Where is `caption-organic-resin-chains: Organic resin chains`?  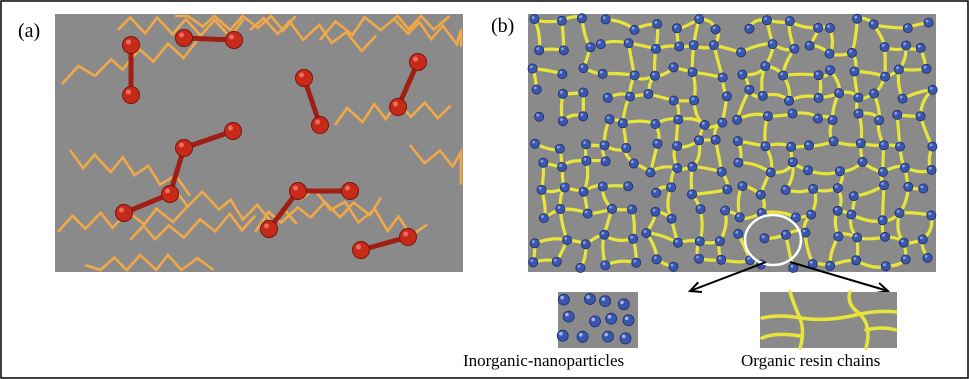
caption-organic-resin-chains: Organic resin chains is located at coordinates (811, 360).